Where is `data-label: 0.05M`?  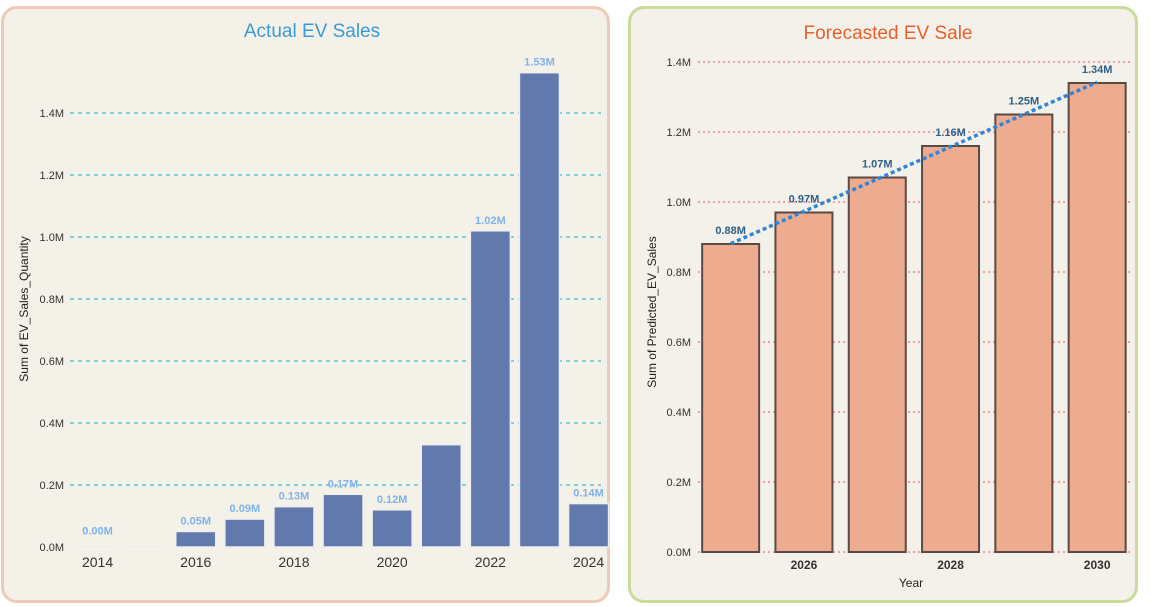 data-label: 0.05M is located at coordinates (195, 522).